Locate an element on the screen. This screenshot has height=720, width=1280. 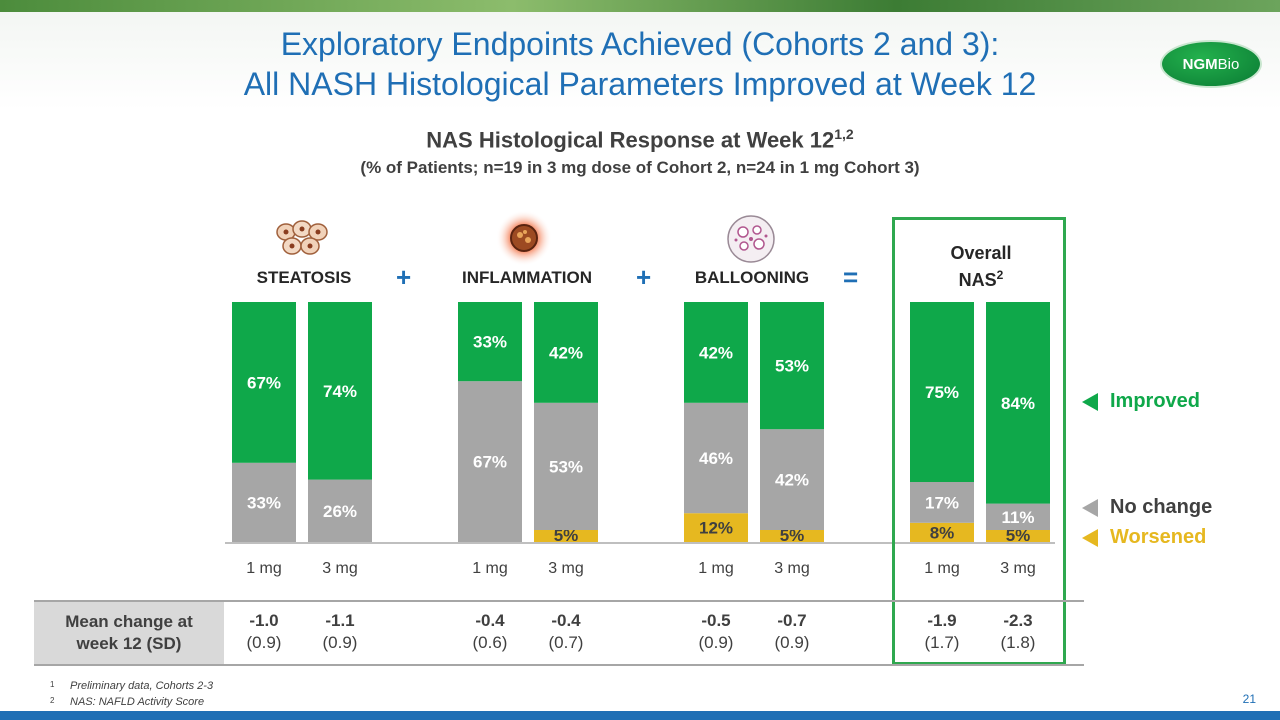
sd-value: (0.6) is located at coordinates (490, 642).